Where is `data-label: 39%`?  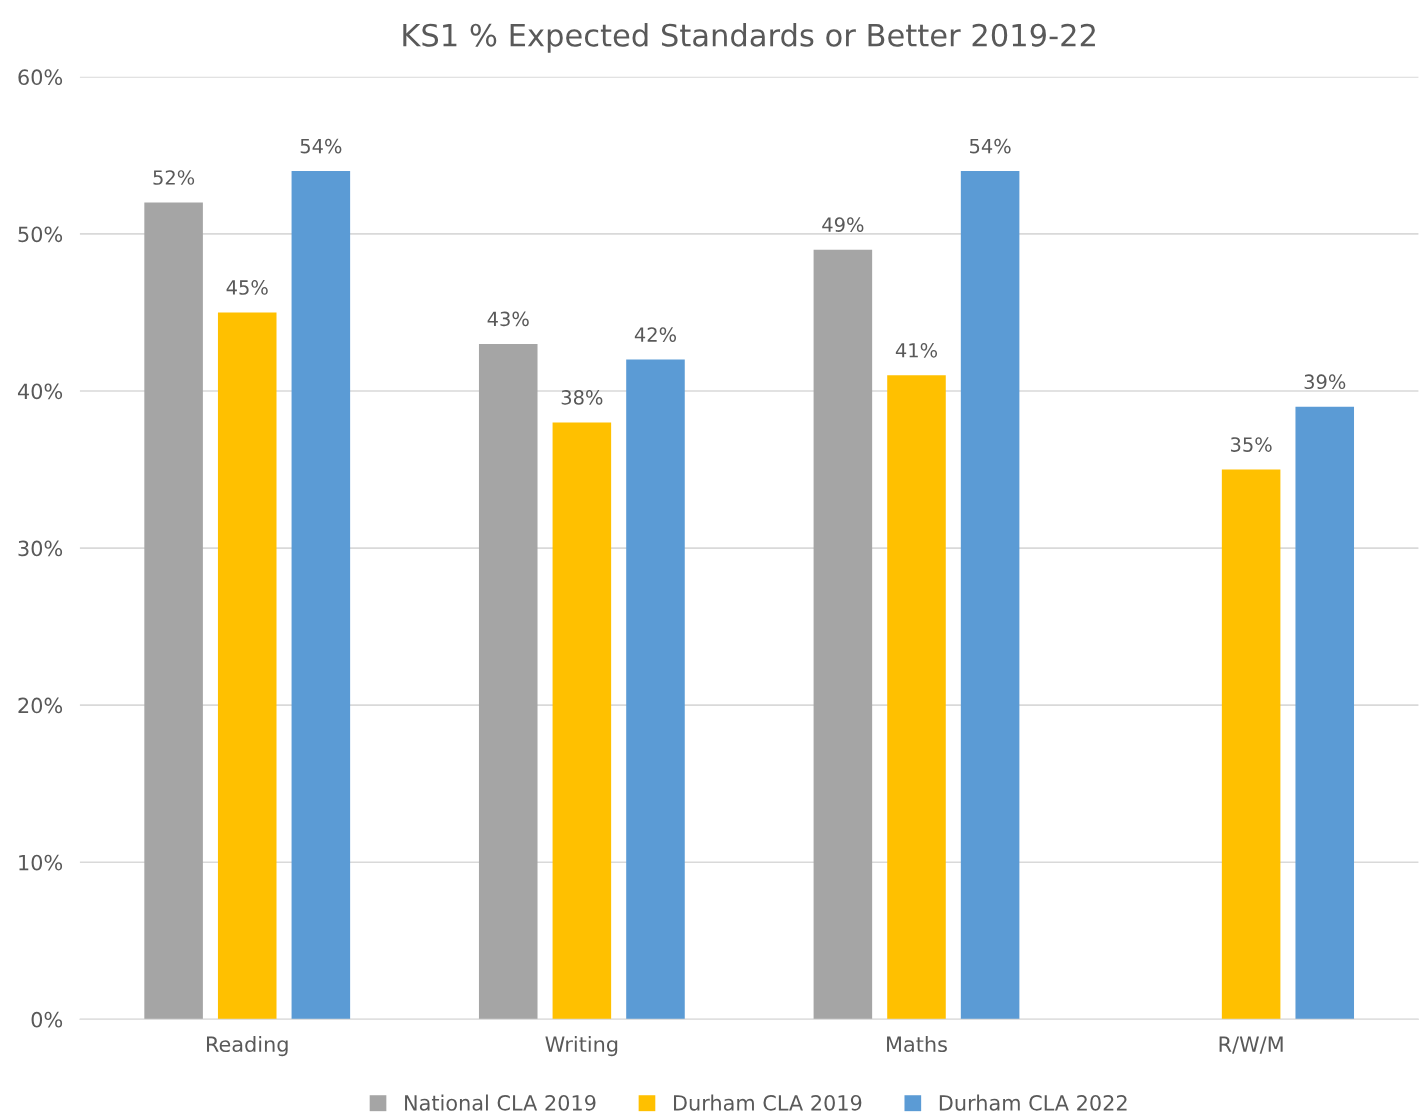 data-label: 39% is located at coordinates (1325, 382).